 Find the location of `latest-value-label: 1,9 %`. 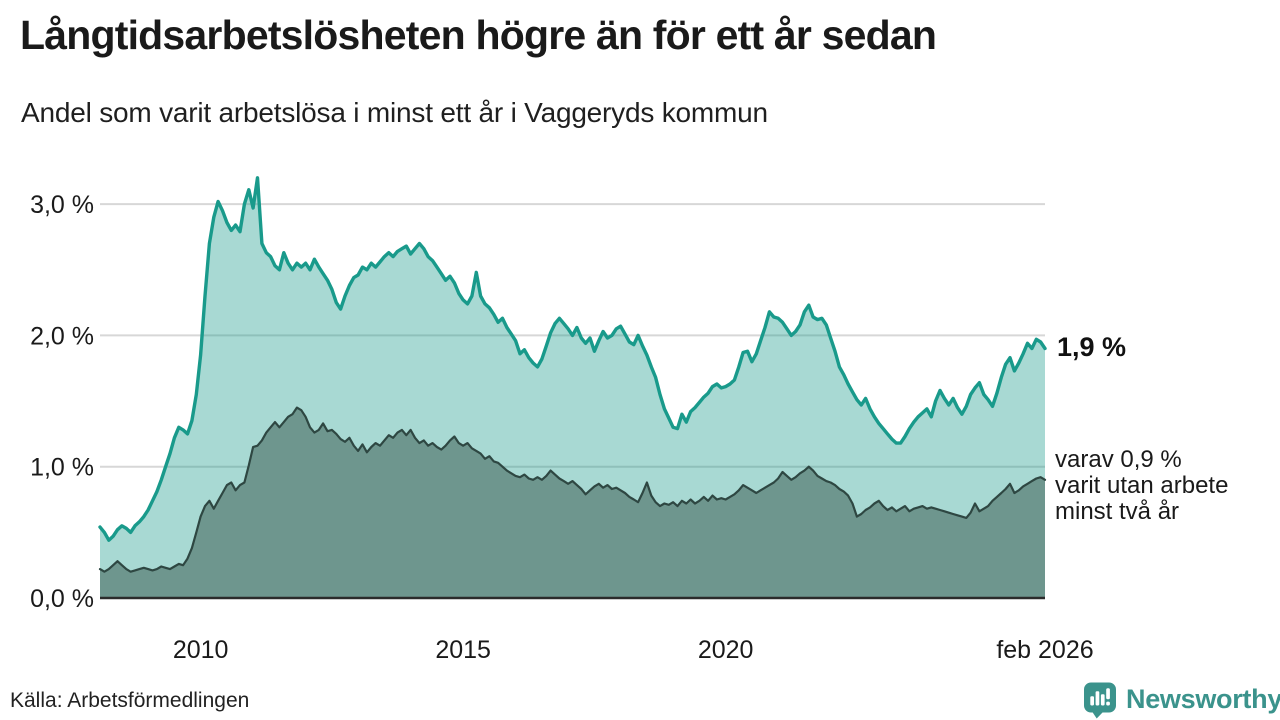

latest-value-label: 1,9 % is located at coordinates (1092, 347).